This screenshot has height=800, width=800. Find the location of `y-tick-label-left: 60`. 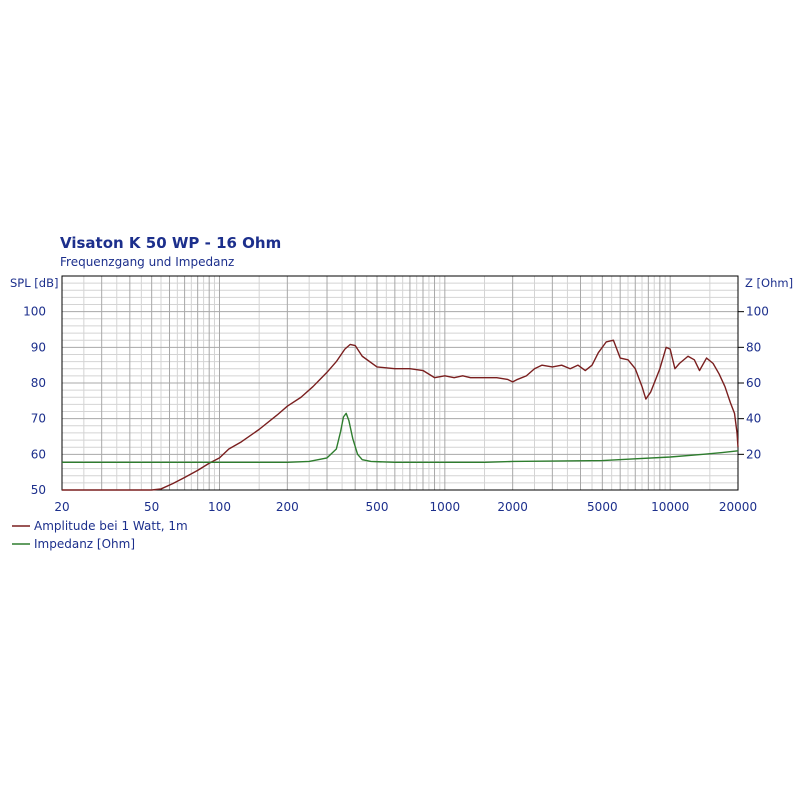

y-tick-label-left: 60 is located at coordinates (38, 454).